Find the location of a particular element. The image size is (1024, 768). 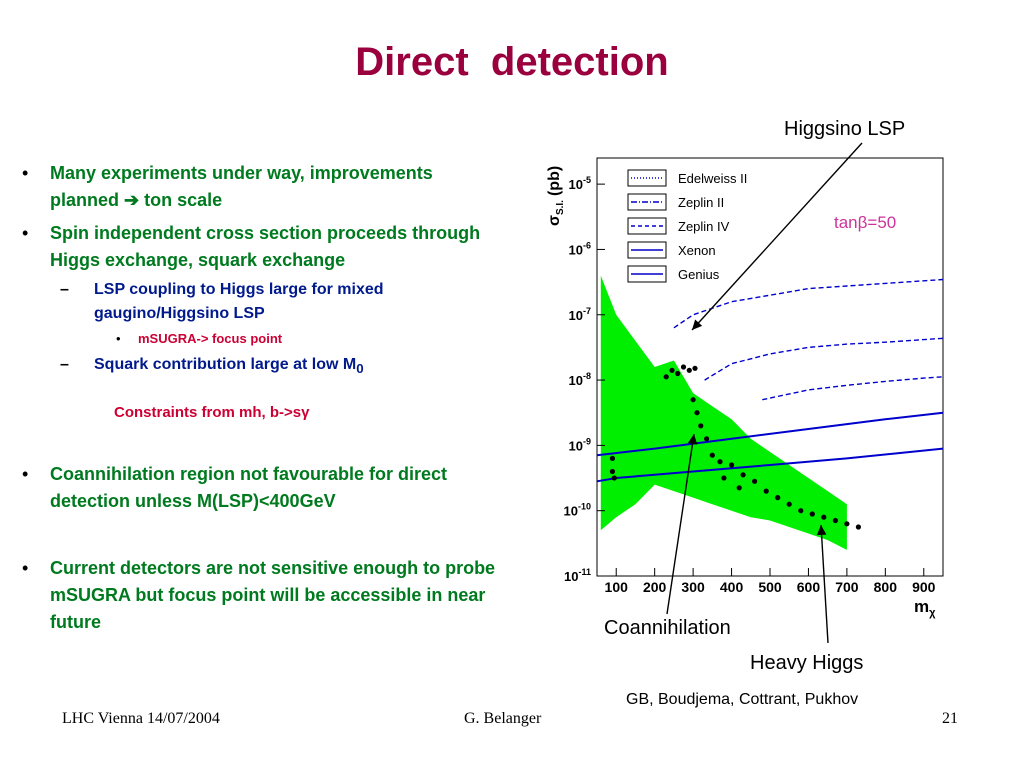

x-tick-label: 700 is located at coordinates (847, 587).